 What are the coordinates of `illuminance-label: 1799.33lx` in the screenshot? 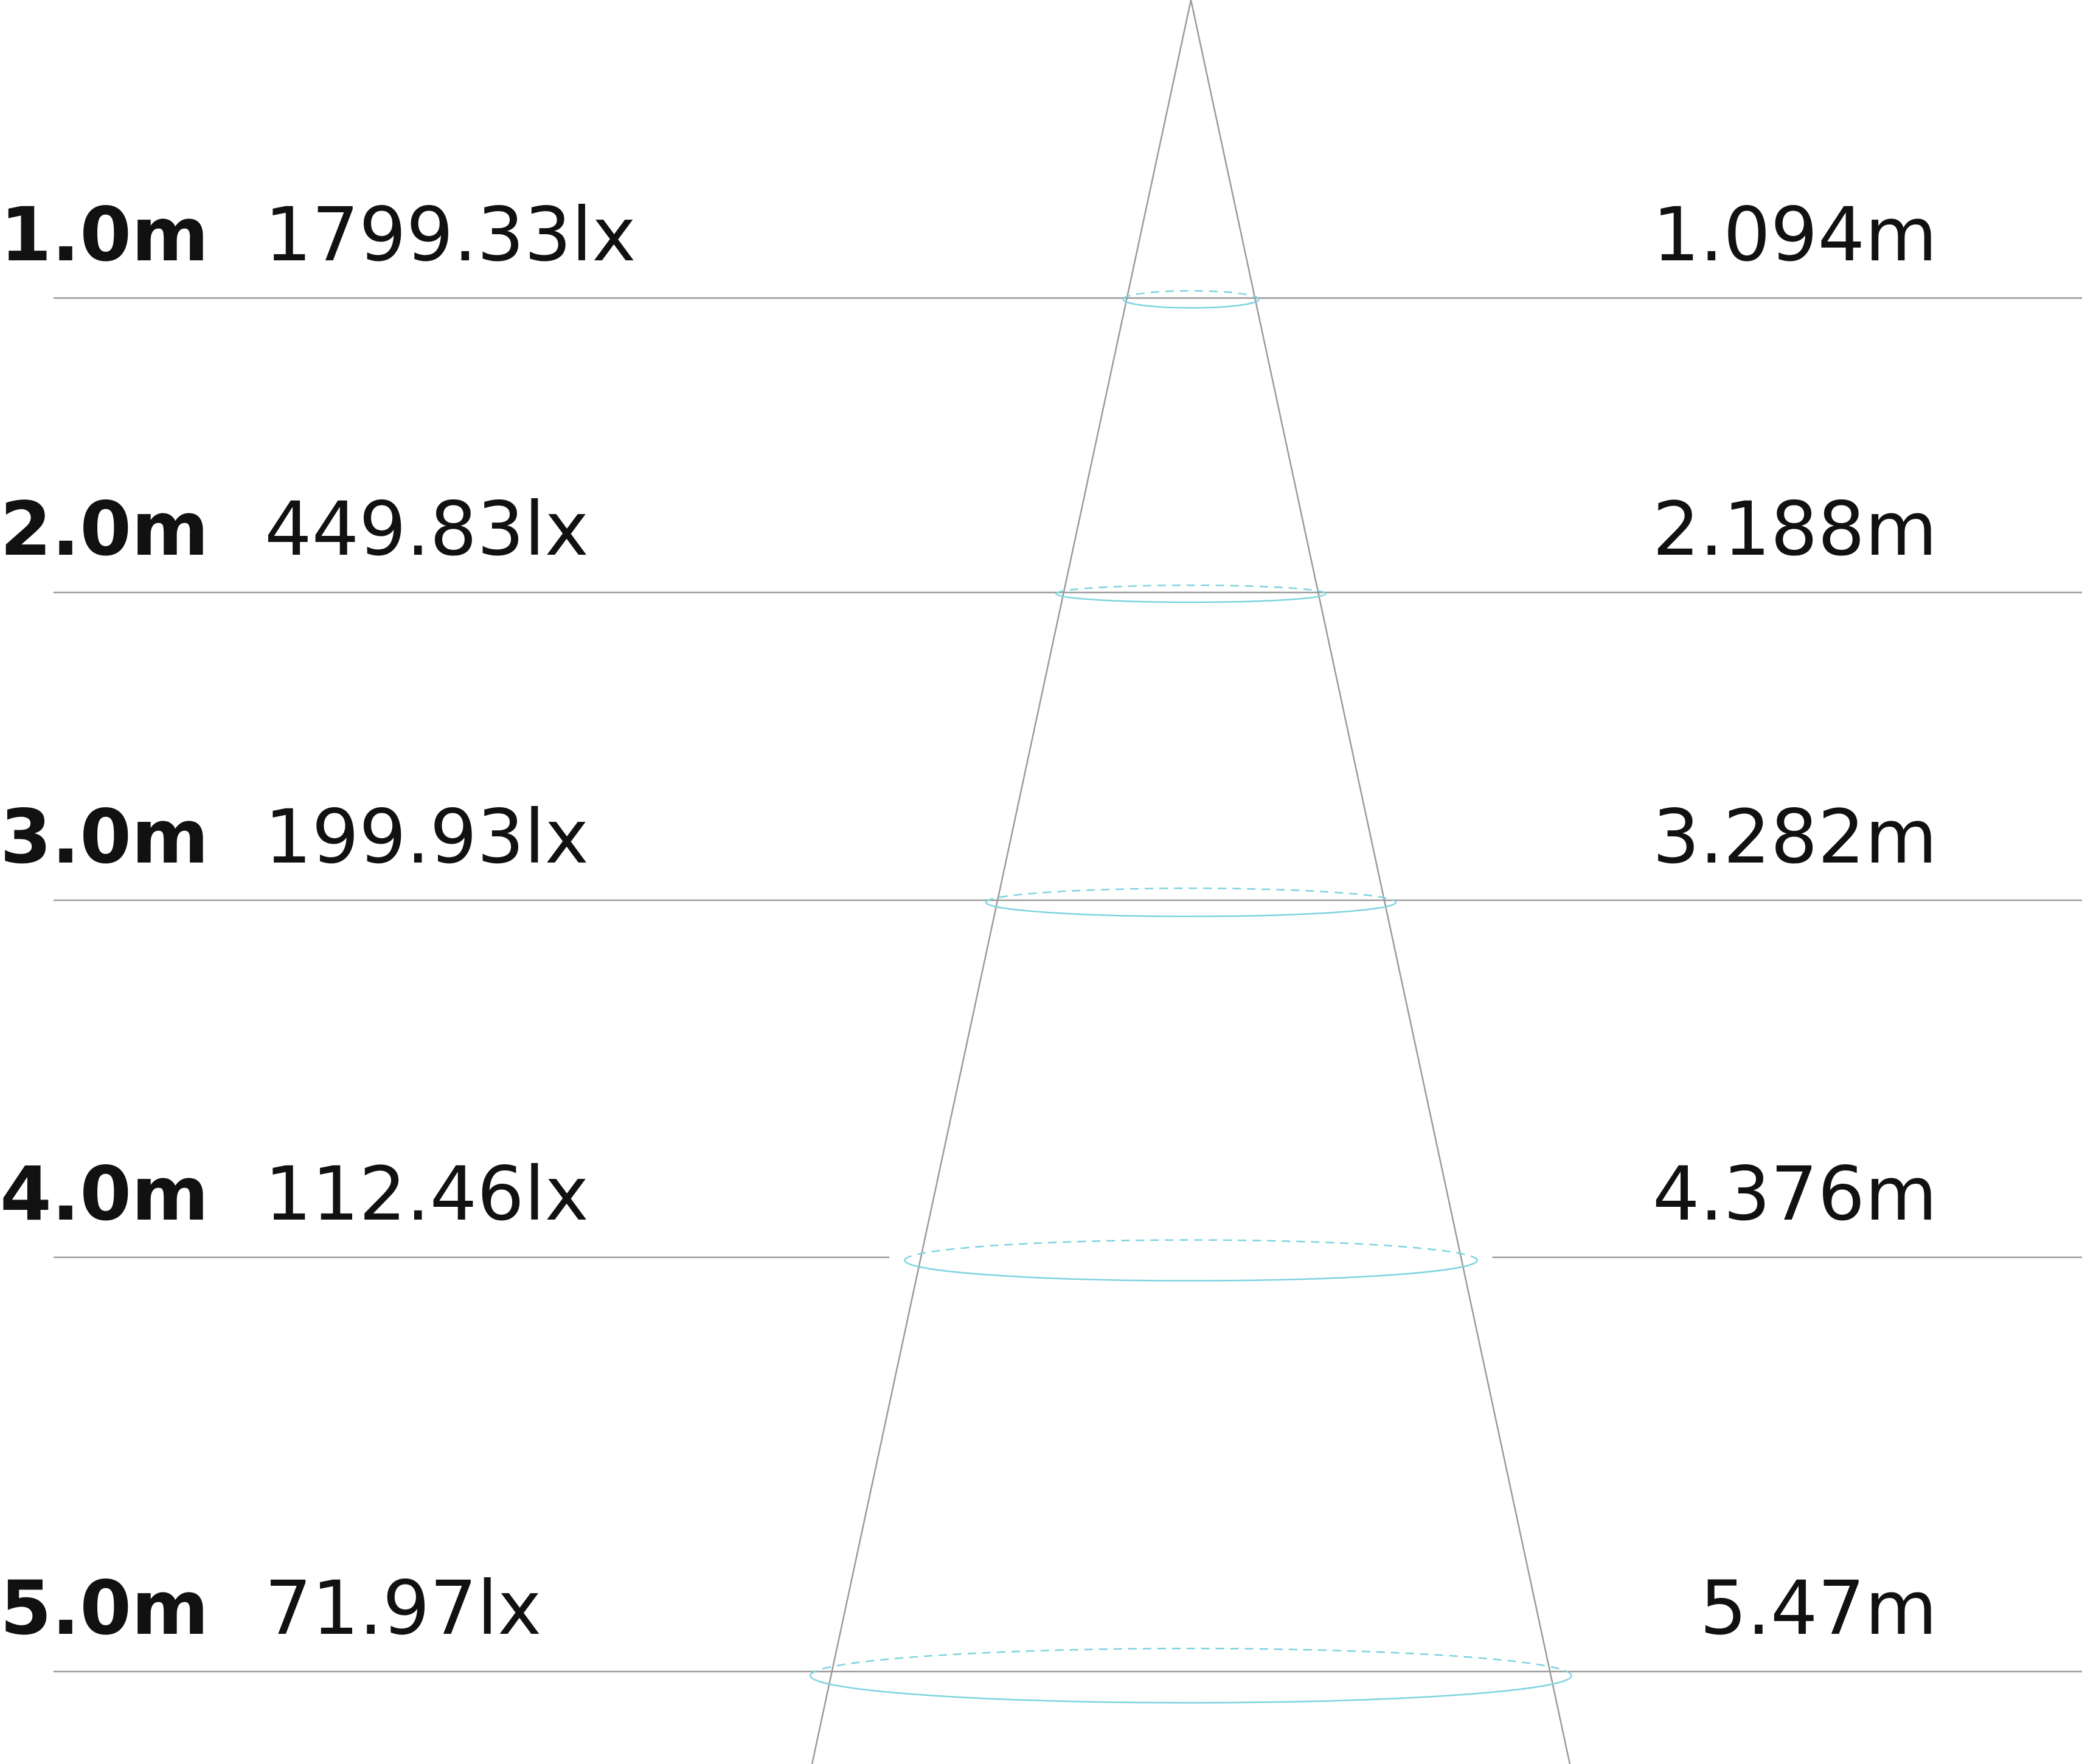 It's located at (451, 235).